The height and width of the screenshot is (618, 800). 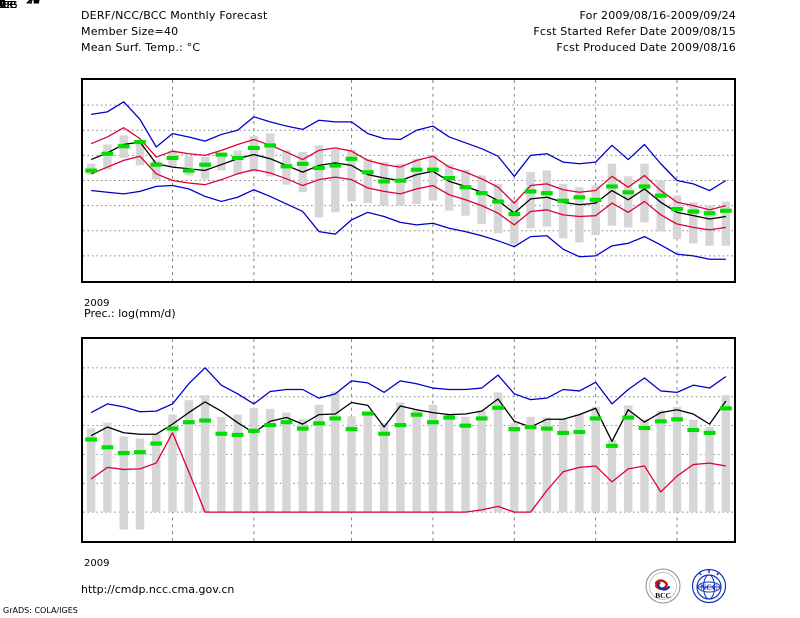 I want to click on marker-group, so click(x=408, y=430).